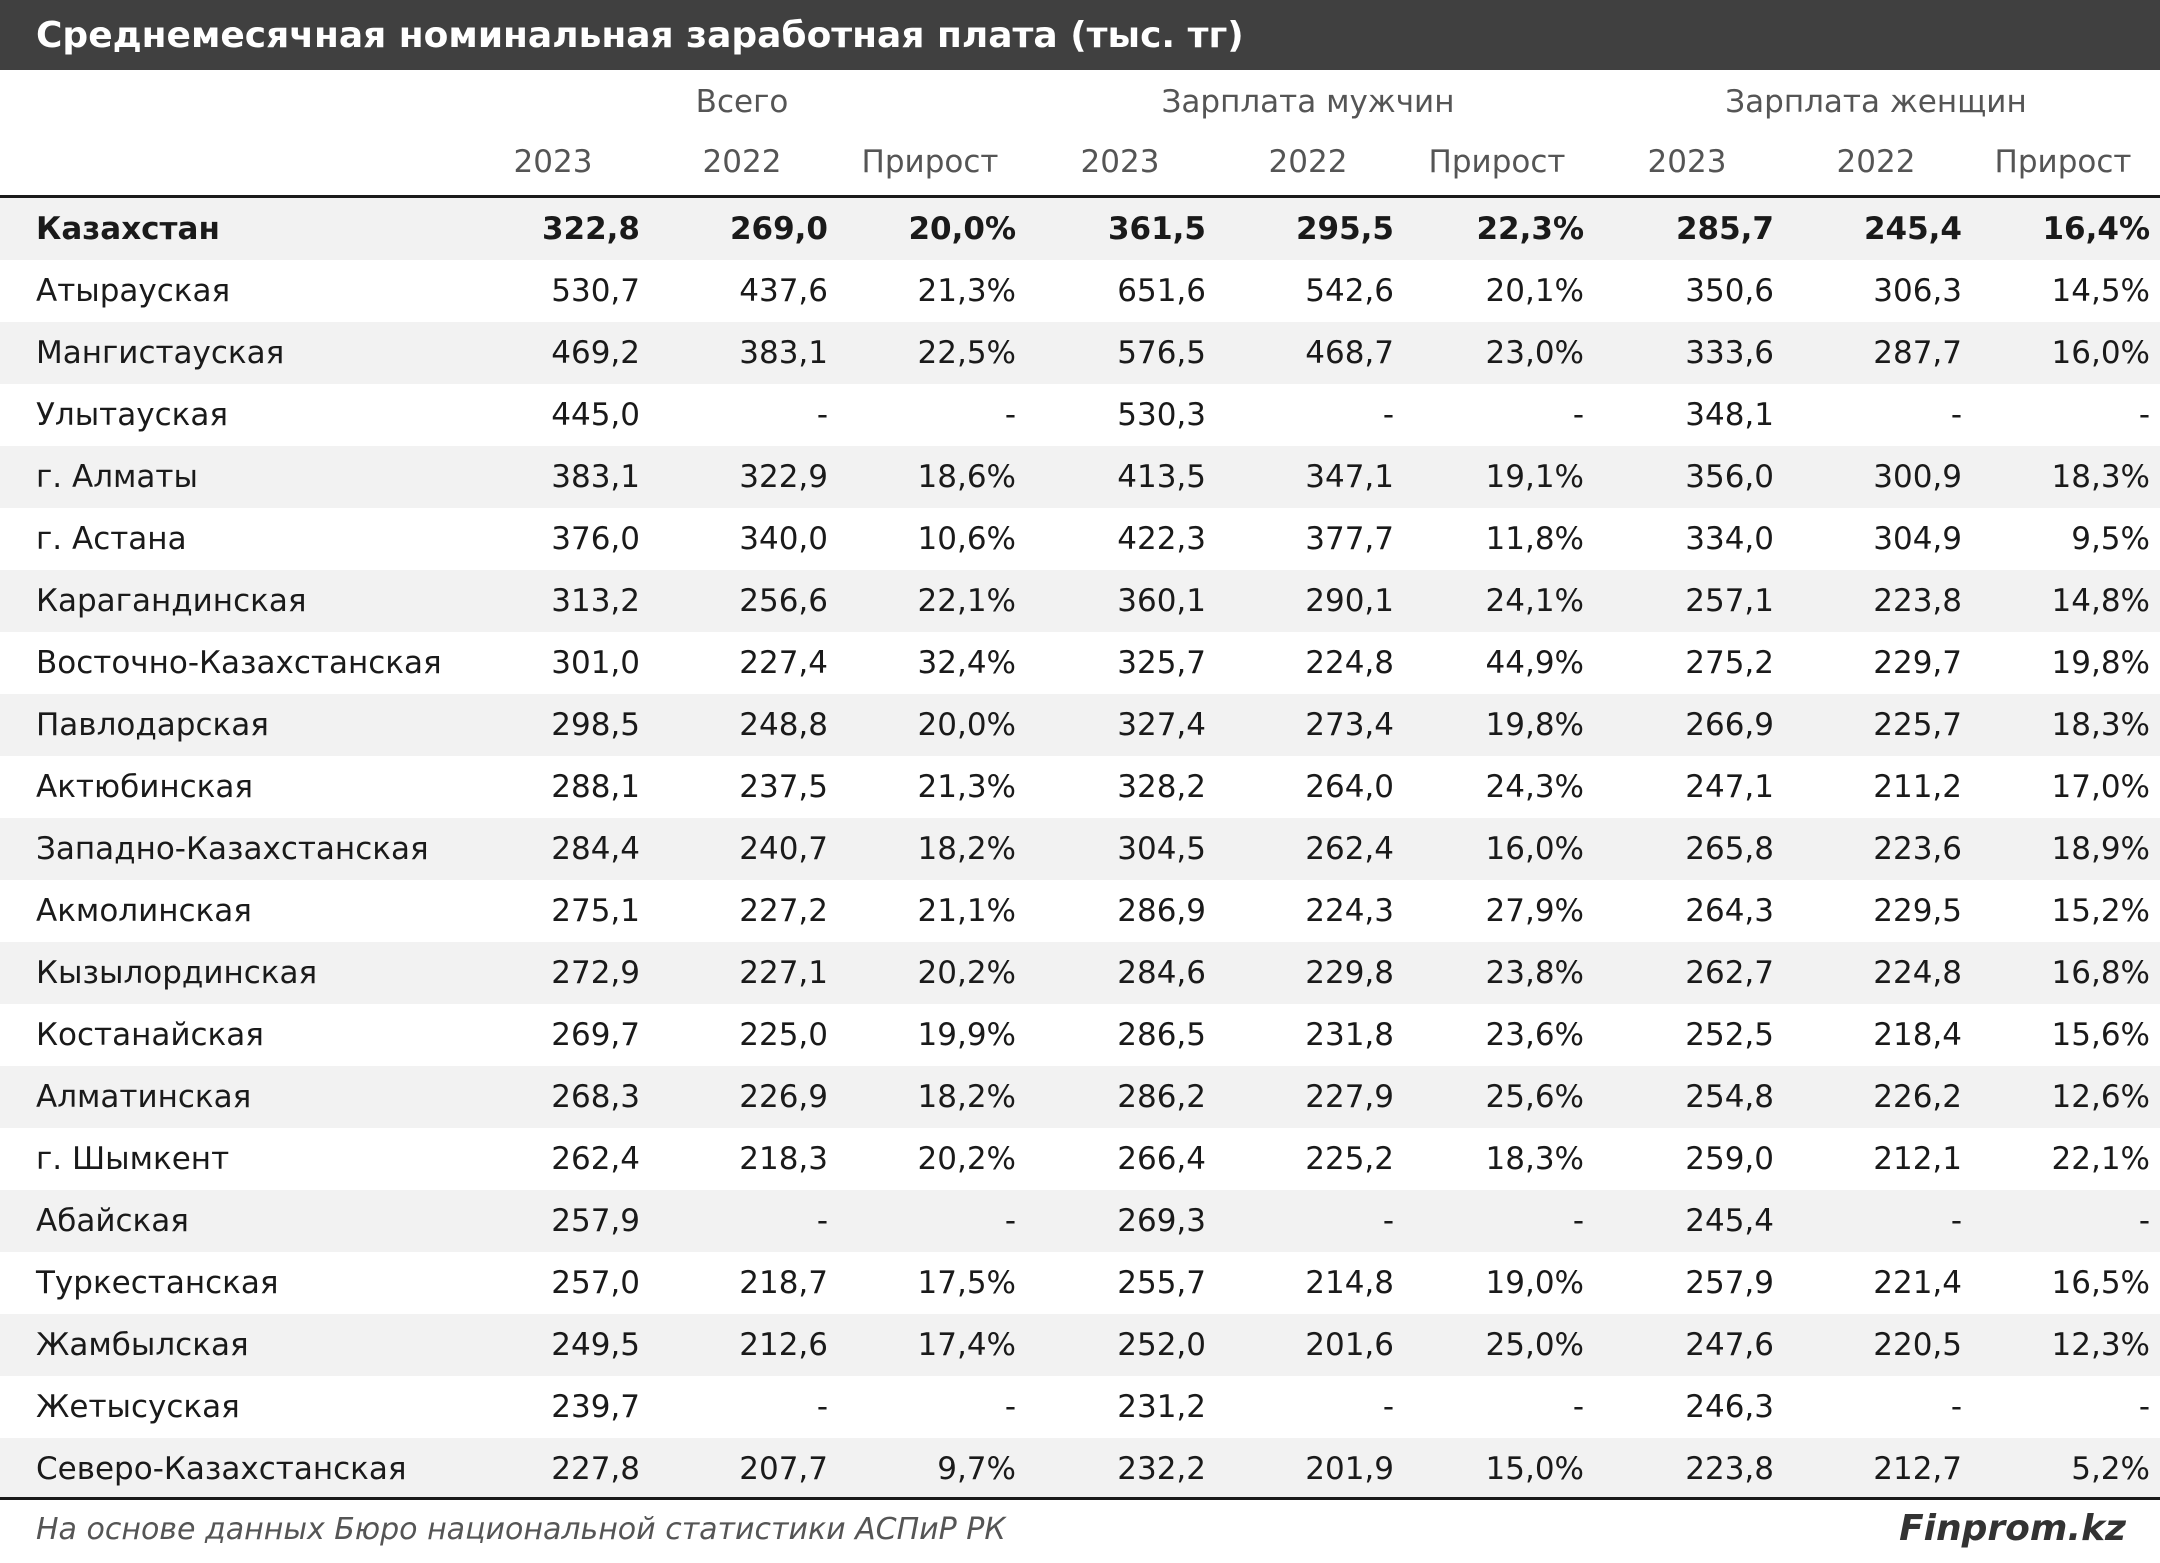  What do you see at coordinates (2100, 291) in the screenshot?
I see `table-cell: 14,5%` at bounding box center [2100, 291].